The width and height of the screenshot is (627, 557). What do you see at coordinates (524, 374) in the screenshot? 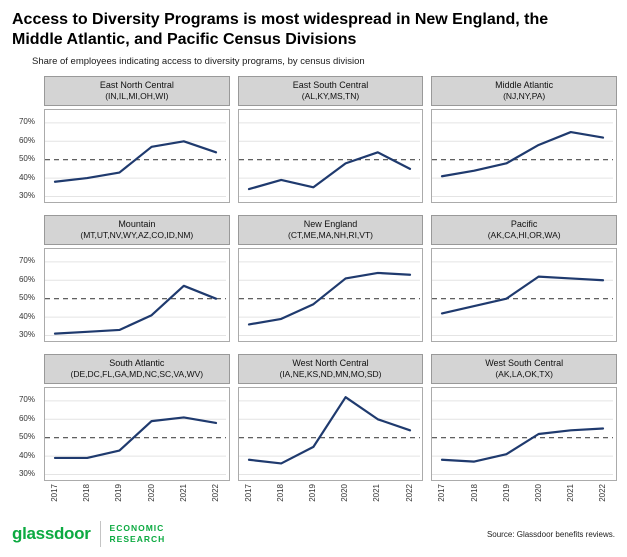
I see `panel-states: (AK,LA,OK,TX)` at bounding box center [524, 374].